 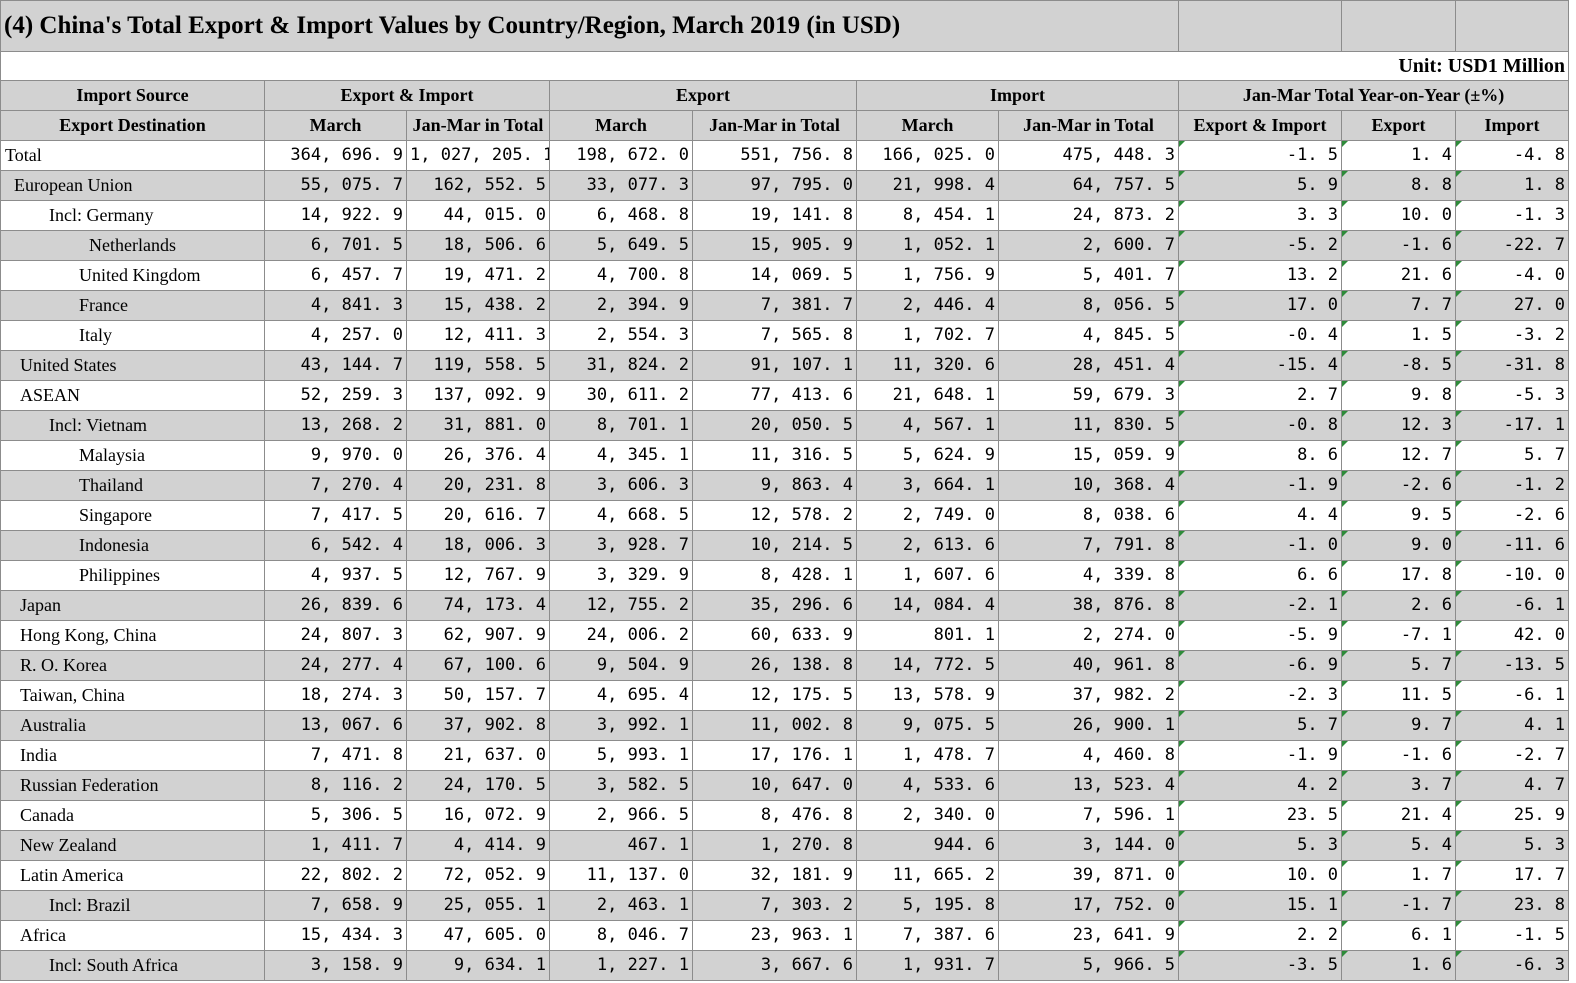 What do you see at coordinates (132, 125) in the screenshot?
I see `header-export-destination: Export Destination` at bounding box center [132, 125].